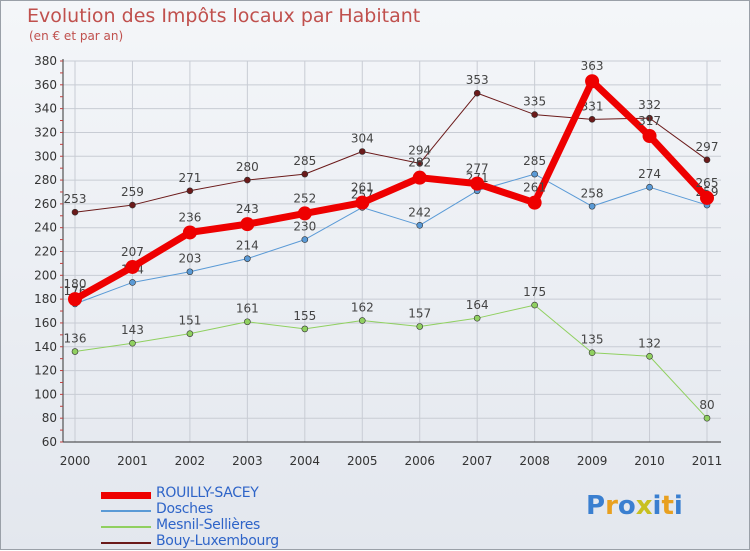 This screenshot has width=750, height=551. Describe the element at coordinates (649, 174) in the screenshot. I see `data-label-dosches: 274` at that location.